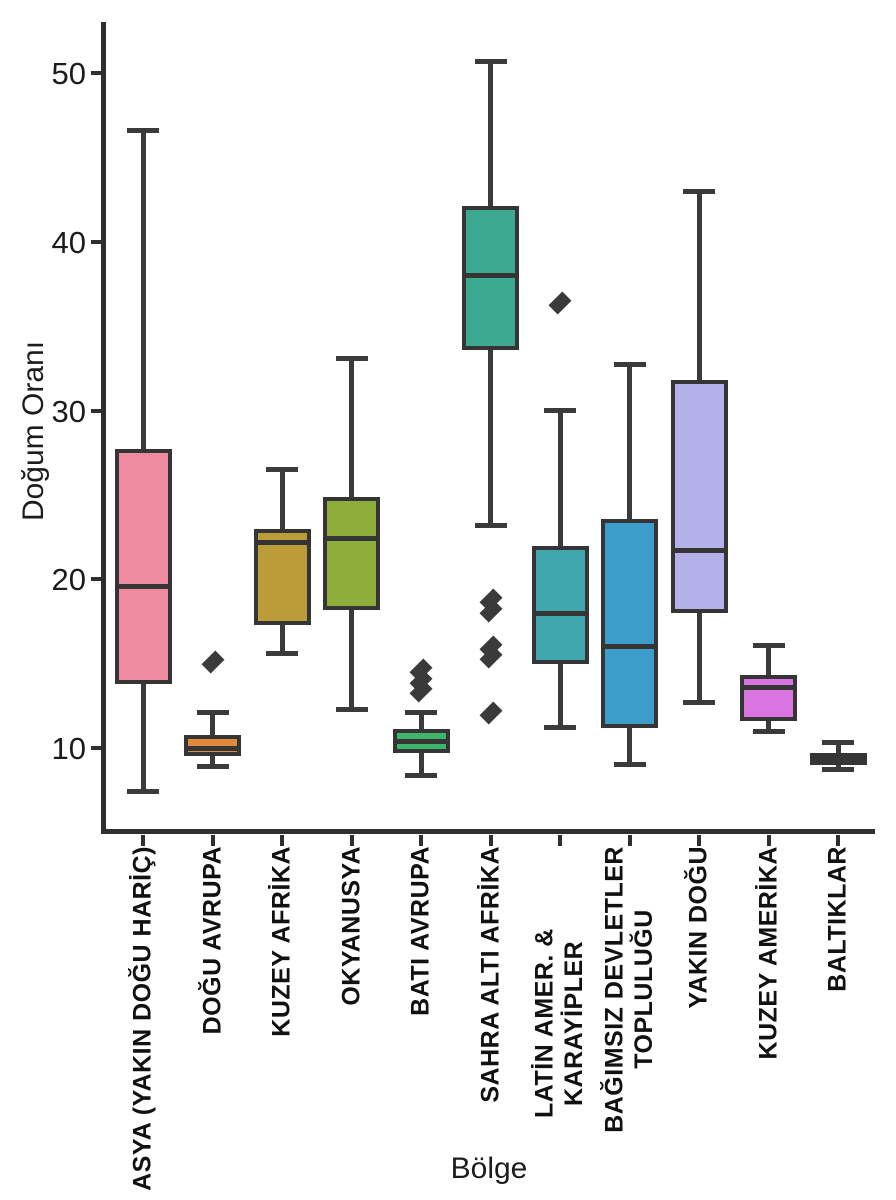 The height and width of the screenshot is (1200, 896). I want to click on x-tick-label: BATI AVRUPA, so click(420, 931).